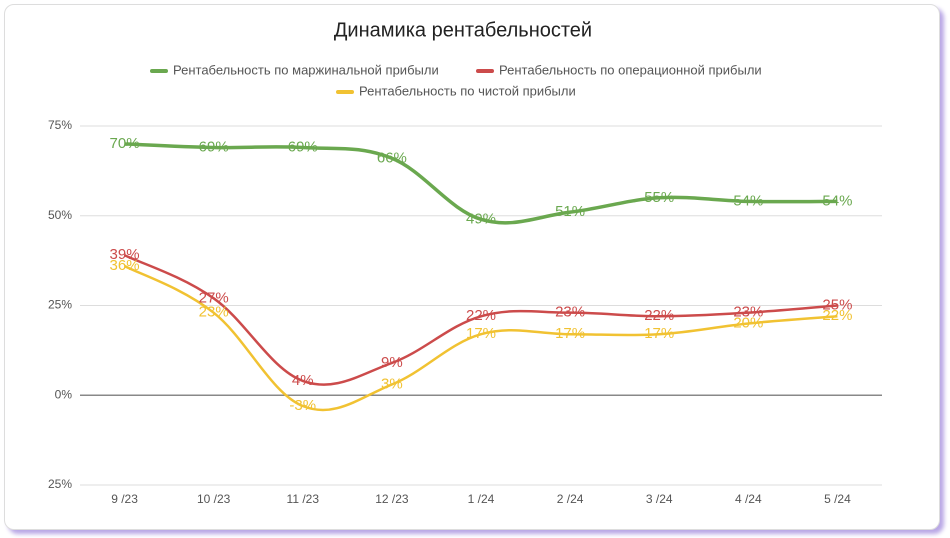 Image resolution: width=950 pixels, height=538 pixels. I want to click on data-label: -3%, so click(302, 405).